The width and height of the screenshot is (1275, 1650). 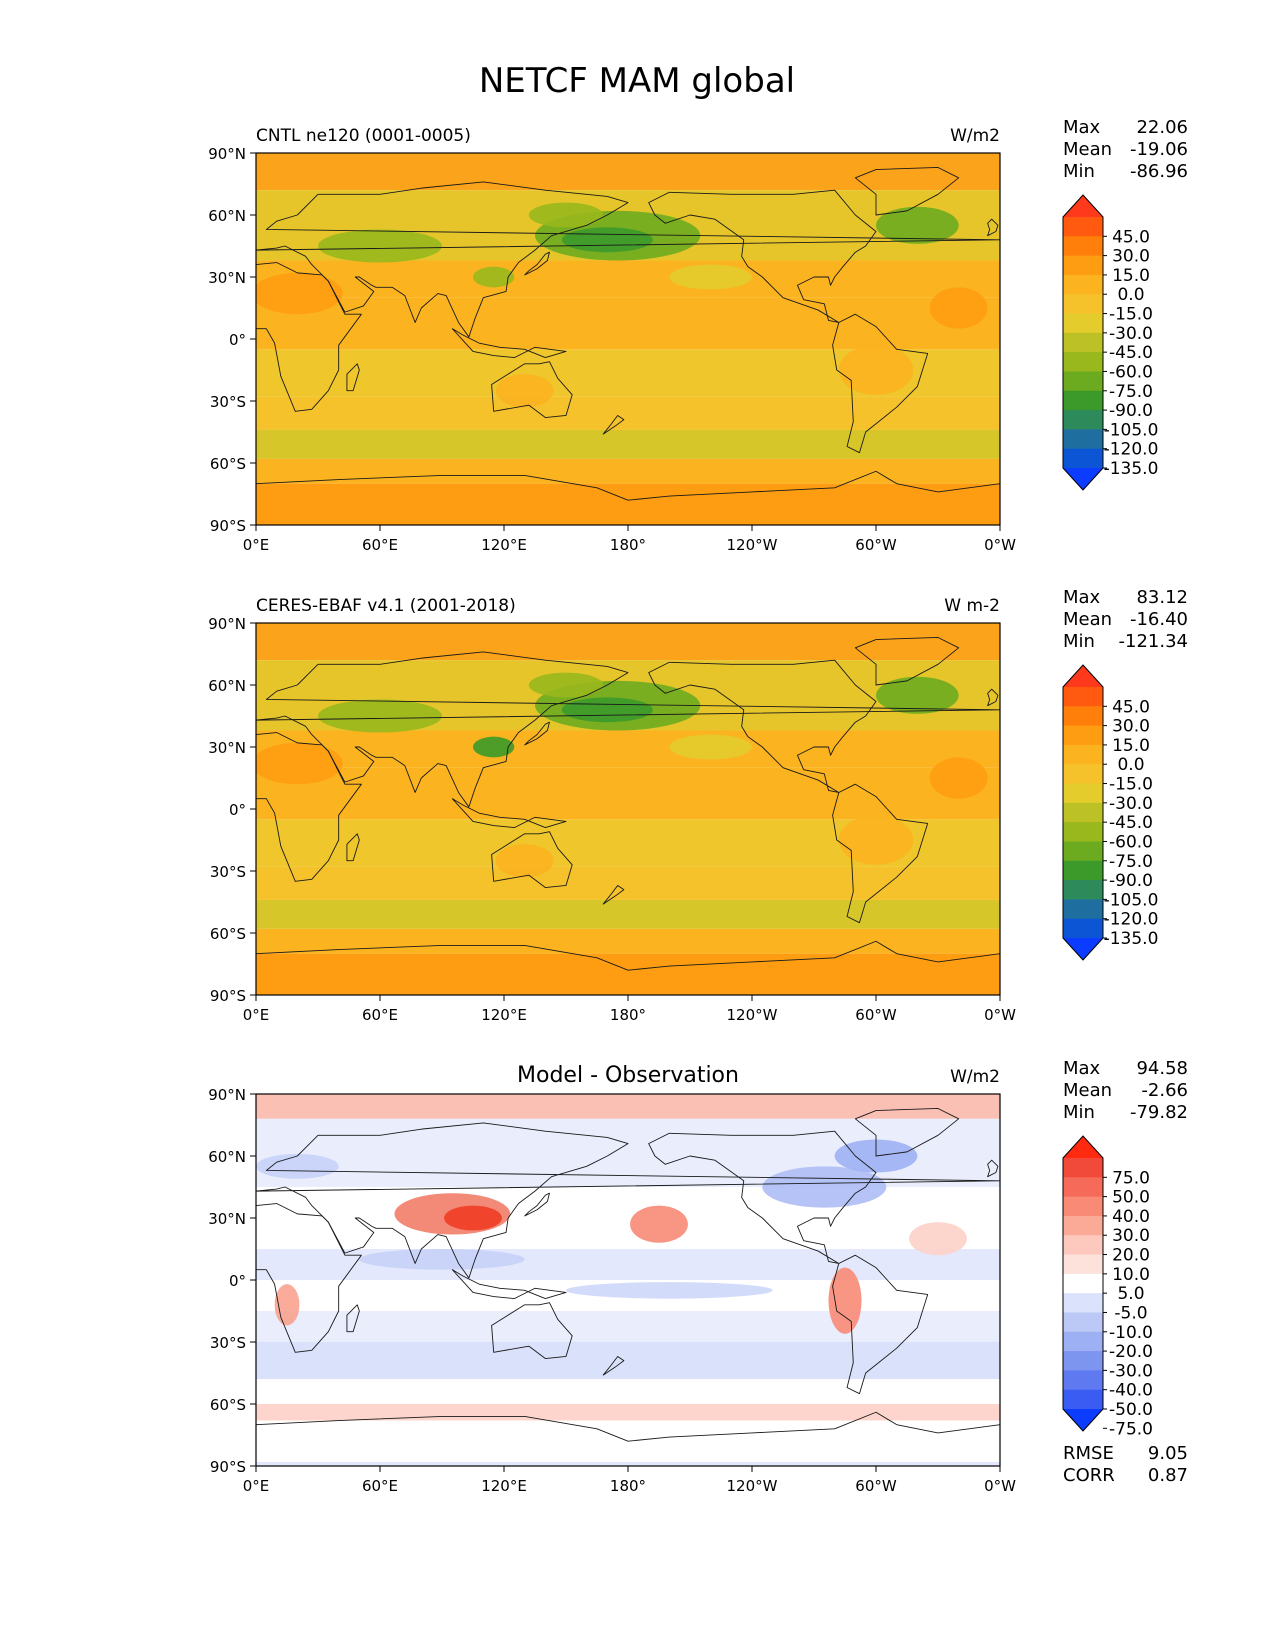 What do you see at coordinates (386, 606) in the screenshot?
I see `panel-left-title: CERES-EBAF v4.1 (2001-2018)` at bounding box center [386, 606].